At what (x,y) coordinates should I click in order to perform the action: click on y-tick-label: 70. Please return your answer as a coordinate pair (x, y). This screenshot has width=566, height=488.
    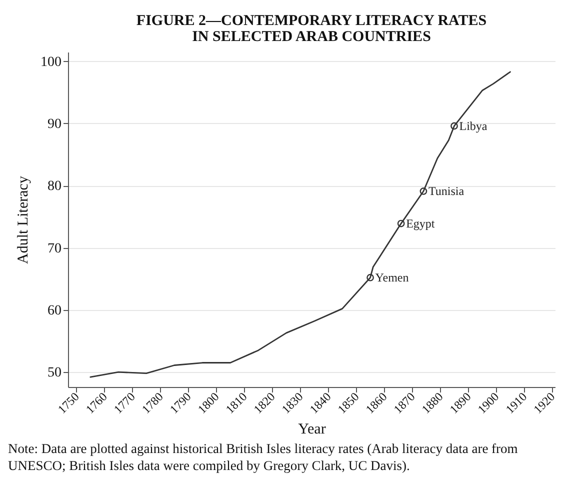
    Looking at the image, I should click on (55, 248).